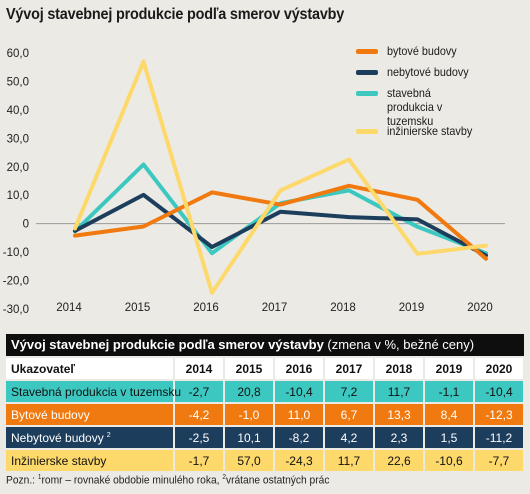 The width and height of the screenshot is (530, 494). I want to click on y-tick-label: -30,0, so click(16, 310).